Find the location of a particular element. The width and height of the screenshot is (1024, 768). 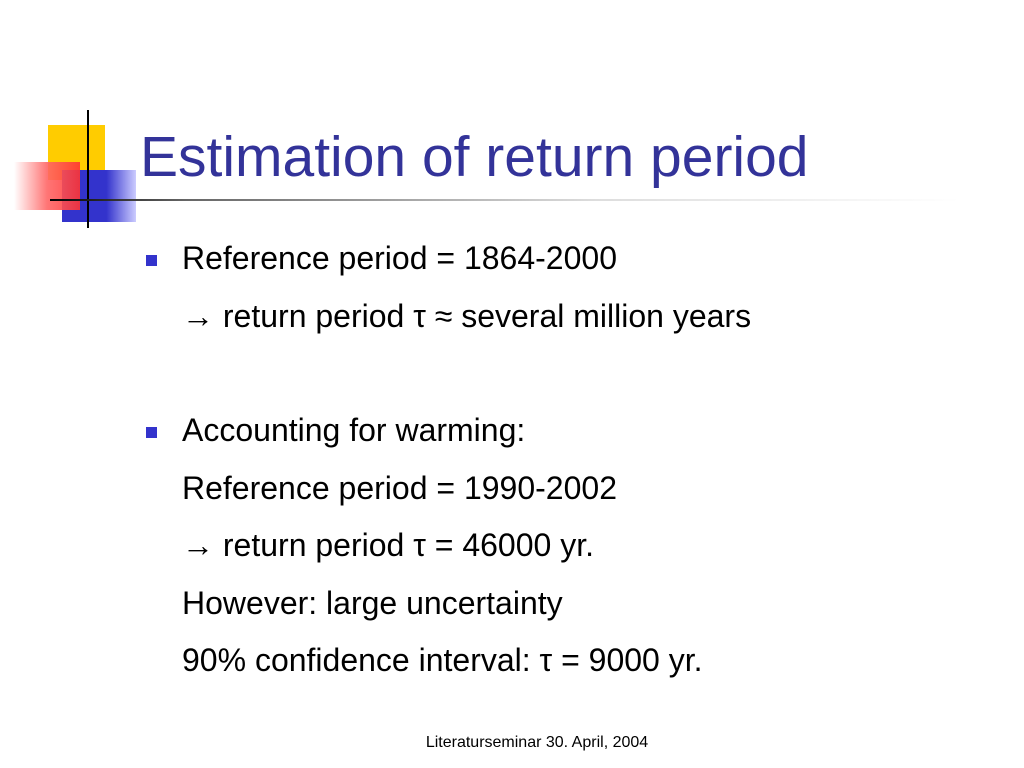

slide-title: Estimation of return period is located at coordinates (474, 157).